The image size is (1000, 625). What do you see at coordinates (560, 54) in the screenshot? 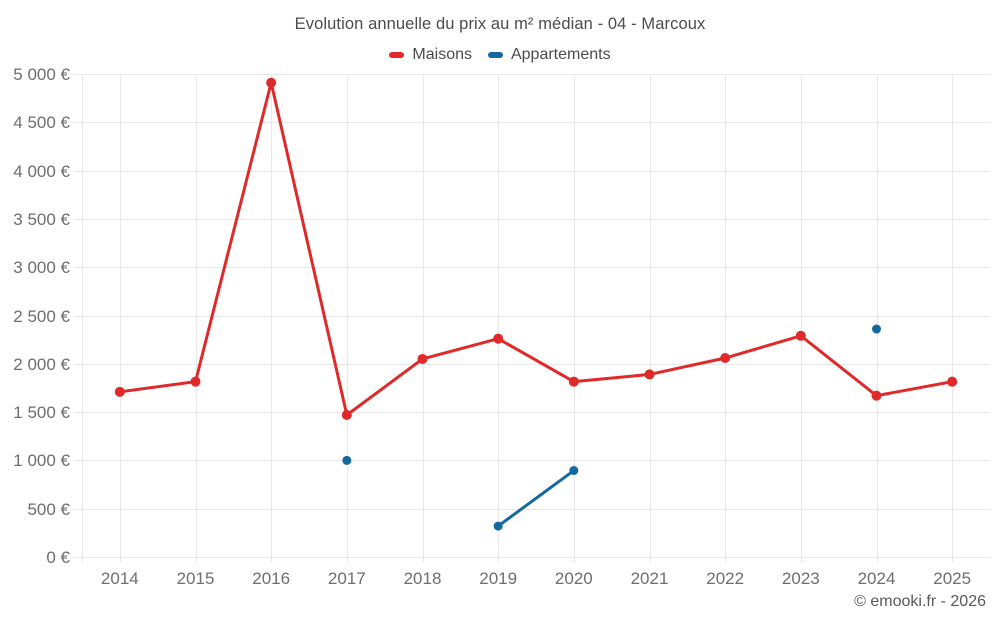
I see `legend-label: Appartements` at bounding box center [560, 54].